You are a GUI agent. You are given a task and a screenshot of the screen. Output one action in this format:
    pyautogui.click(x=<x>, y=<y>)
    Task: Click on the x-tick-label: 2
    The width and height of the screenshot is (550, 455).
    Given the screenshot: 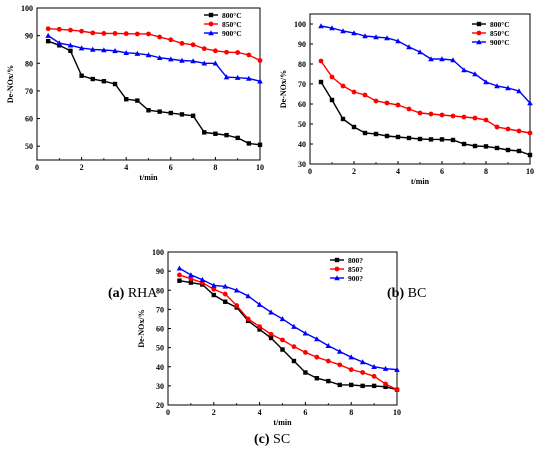 What is the action you would take?
    pyautogui.click(x=354, y=171)
    